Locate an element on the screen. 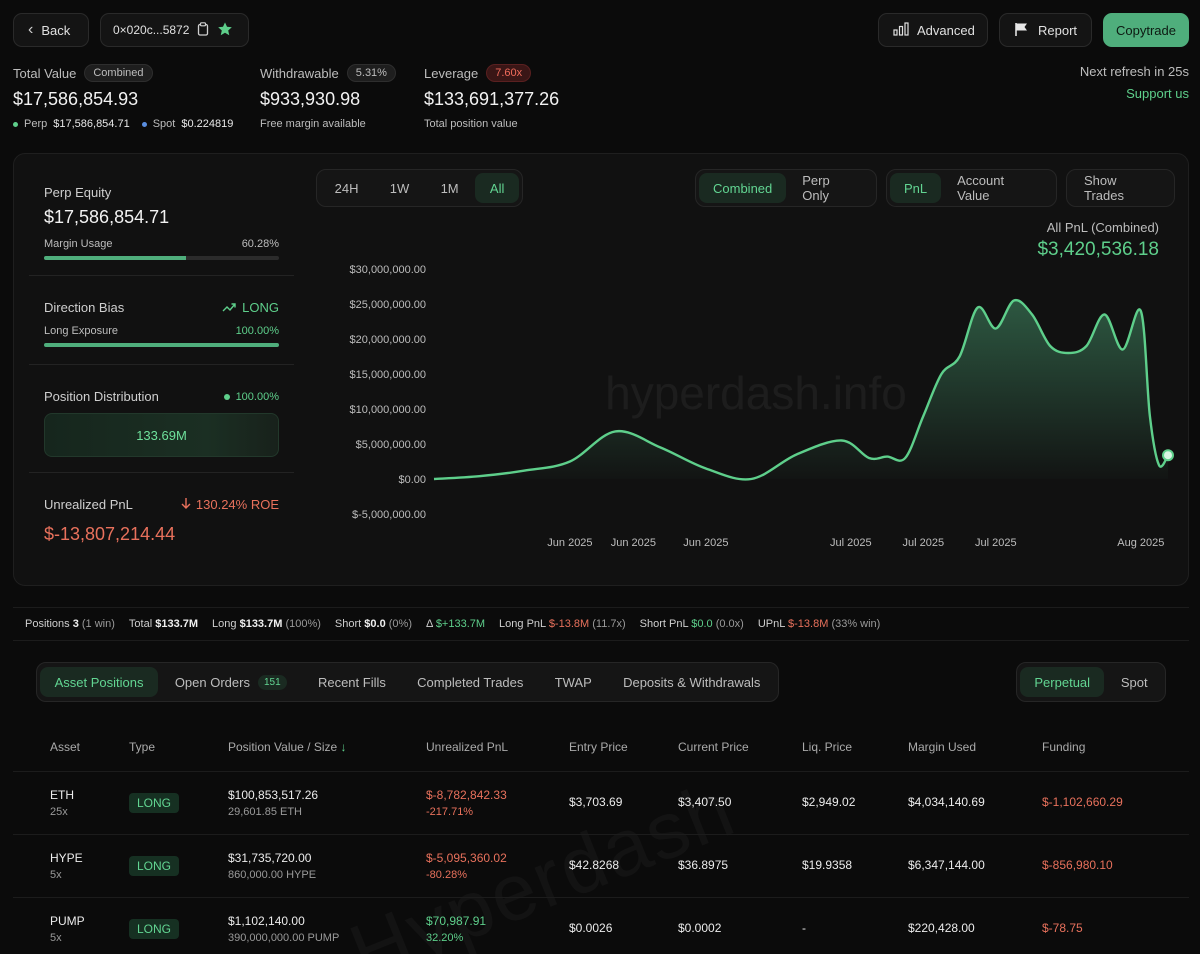 The height and width of the screenshot is (954, 1200). perp-dot is located at coordinates (15, 124).